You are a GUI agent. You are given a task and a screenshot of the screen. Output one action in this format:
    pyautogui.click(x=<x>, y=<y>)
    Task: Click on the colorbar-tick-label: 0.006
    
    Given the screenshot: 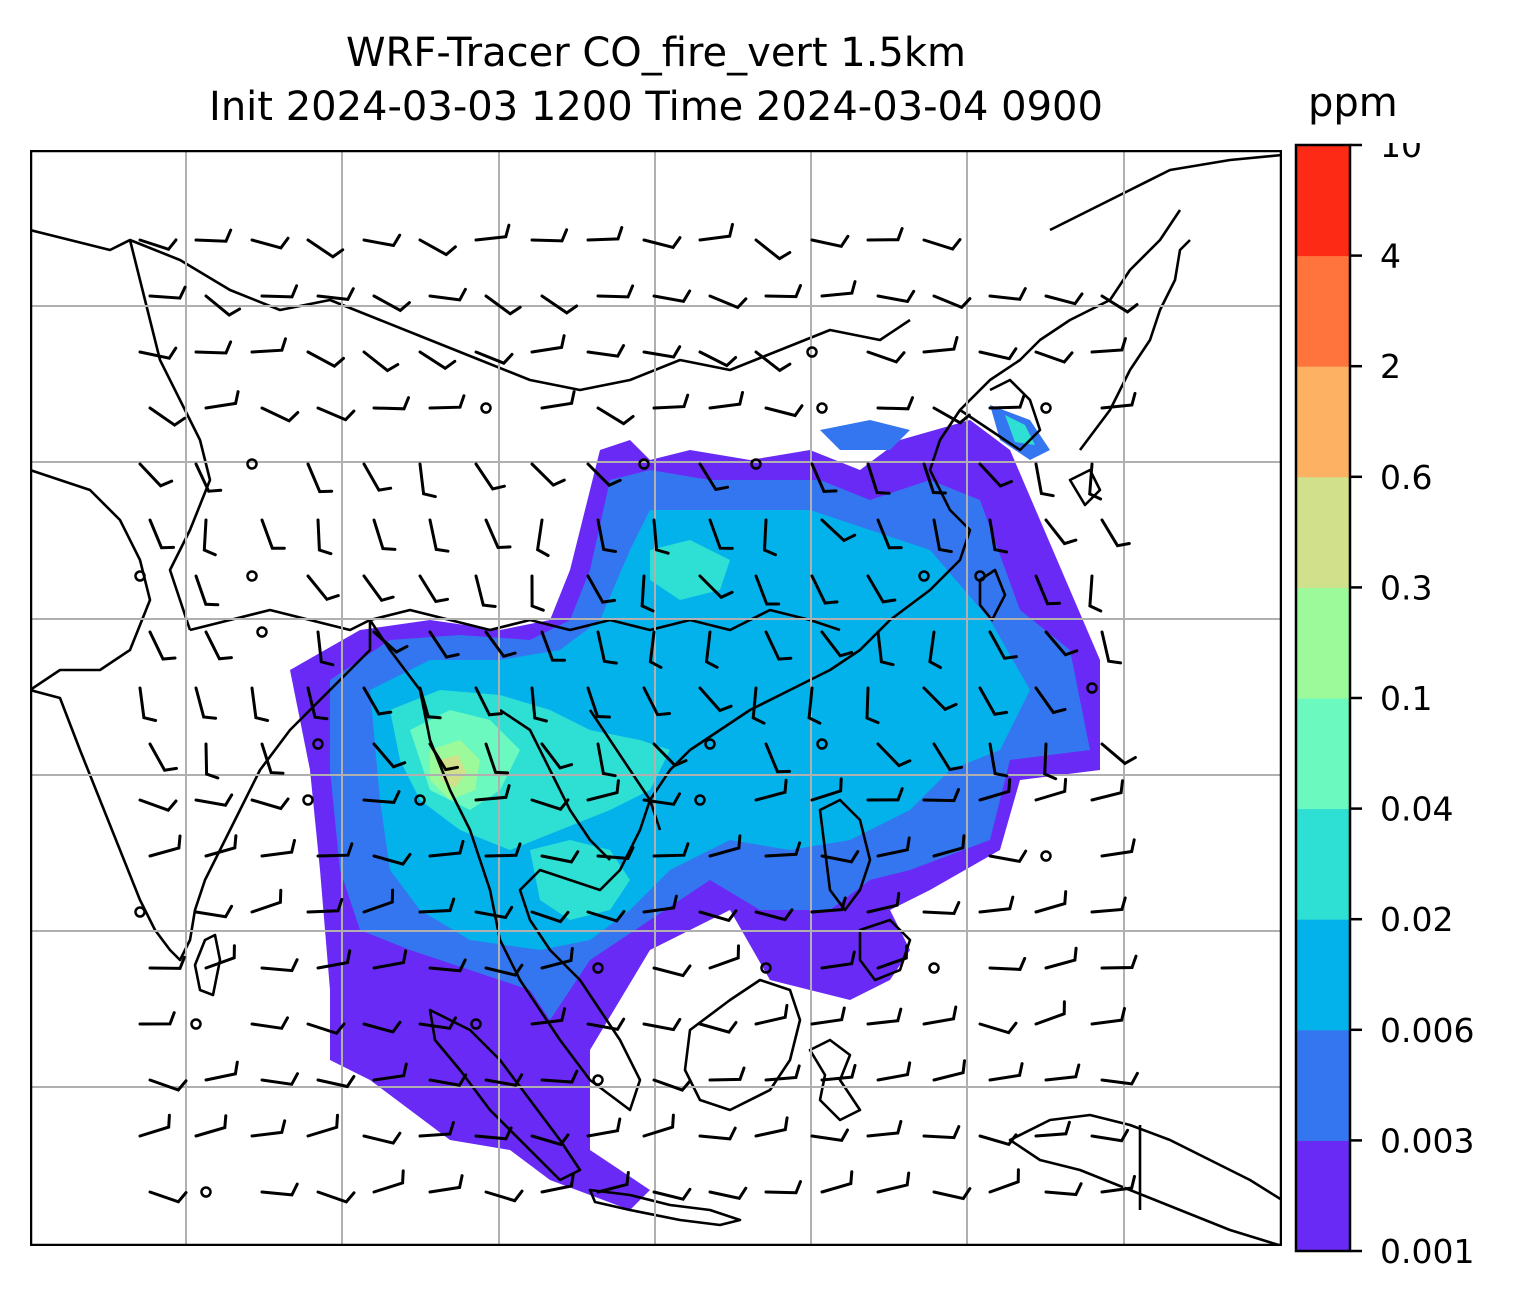 What is the action you would take?
    pyautogui.click(x=1427, y=1030)
    